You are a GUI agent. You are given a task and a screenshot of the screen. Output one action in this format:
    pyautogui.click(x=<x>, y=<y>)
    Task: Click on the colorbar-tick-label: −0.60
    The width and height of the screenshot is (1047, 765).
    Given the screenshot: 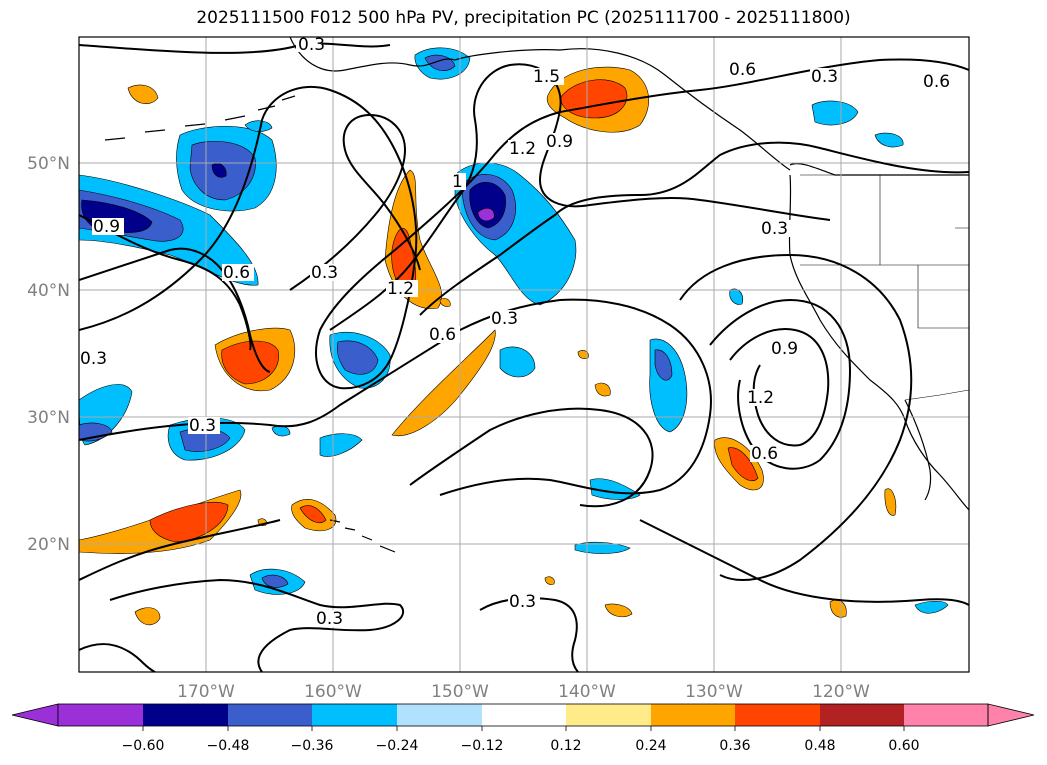 What is the action you would take?
    pyautogui.click(x=143, y=746)
    